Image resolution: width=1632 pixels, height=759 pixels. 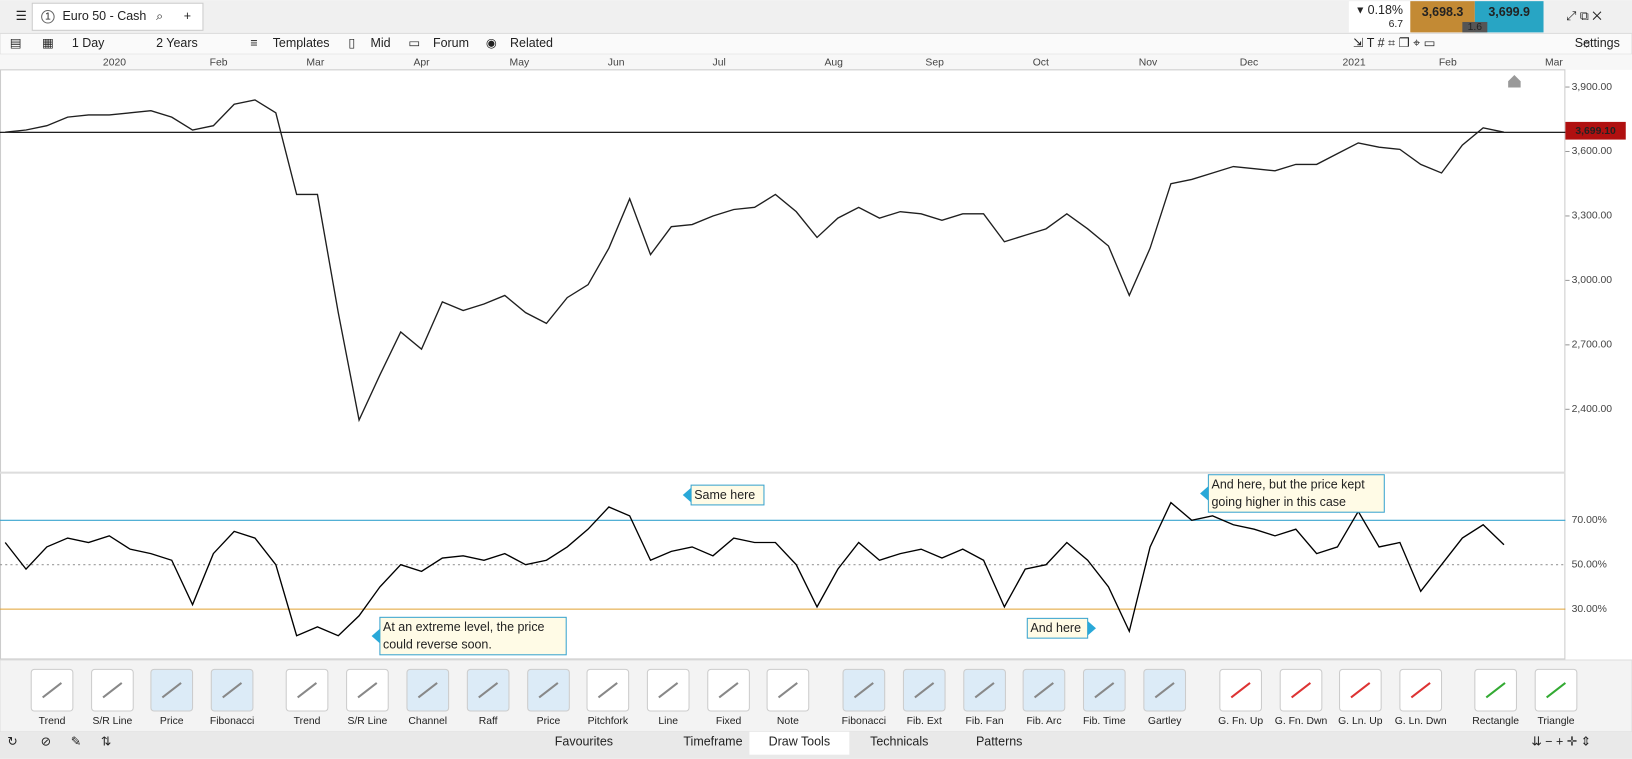 I want to click on tab: Timeframe, so click(x=712, y=742).